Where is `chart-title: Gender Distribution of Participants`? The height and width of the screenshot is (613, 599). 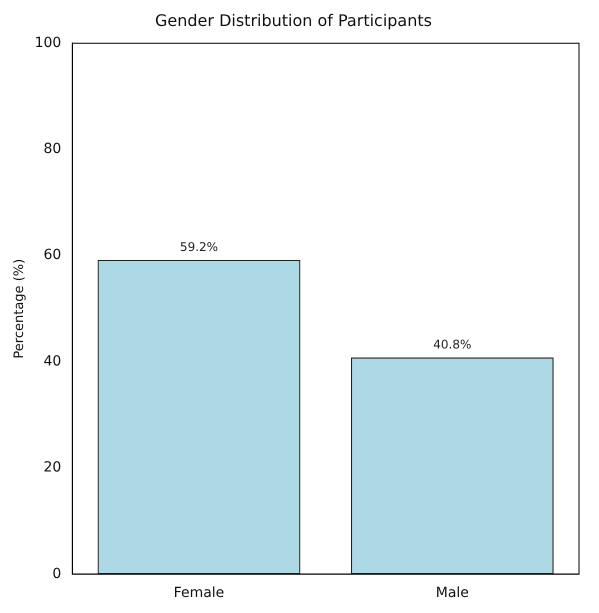
chart-title: Gender Distribution of Participants is located at coordinates (293, 20).